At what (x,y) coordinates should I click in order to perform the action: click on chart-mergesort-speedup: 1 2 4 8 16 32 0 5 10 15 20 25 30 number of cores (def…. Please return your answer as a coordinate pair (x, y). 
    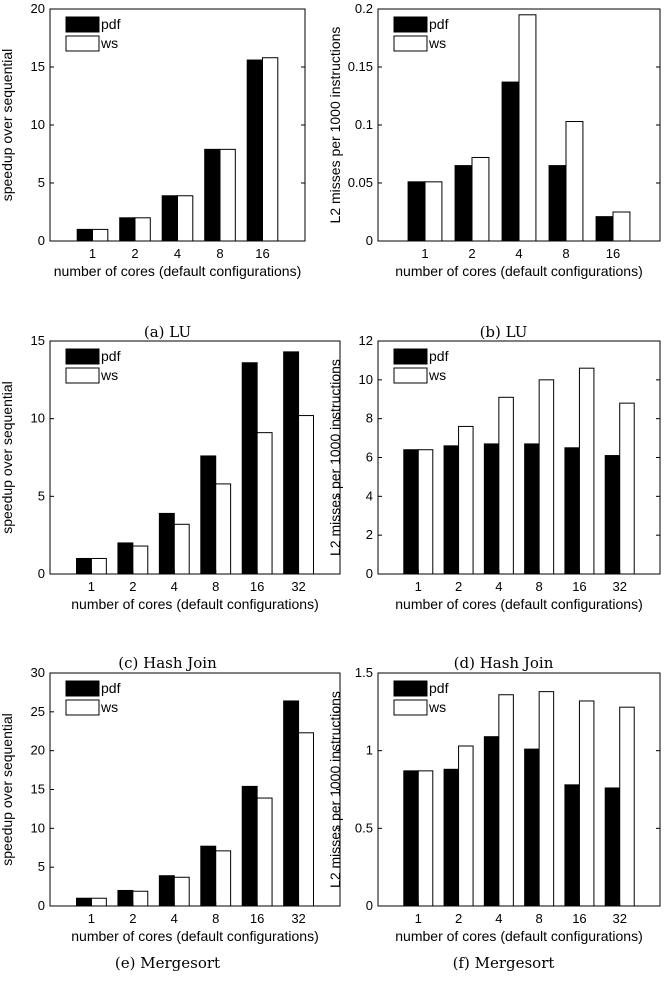
    Looking at the image, I should click on (170, 804).